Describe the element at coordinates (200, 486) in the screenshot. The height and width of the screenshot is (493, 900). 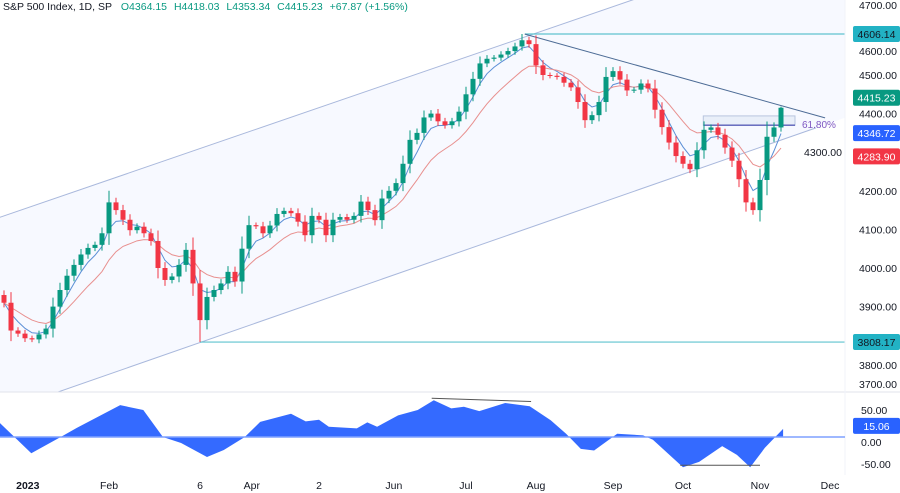
I see `time-tick-label: 6` at that location.